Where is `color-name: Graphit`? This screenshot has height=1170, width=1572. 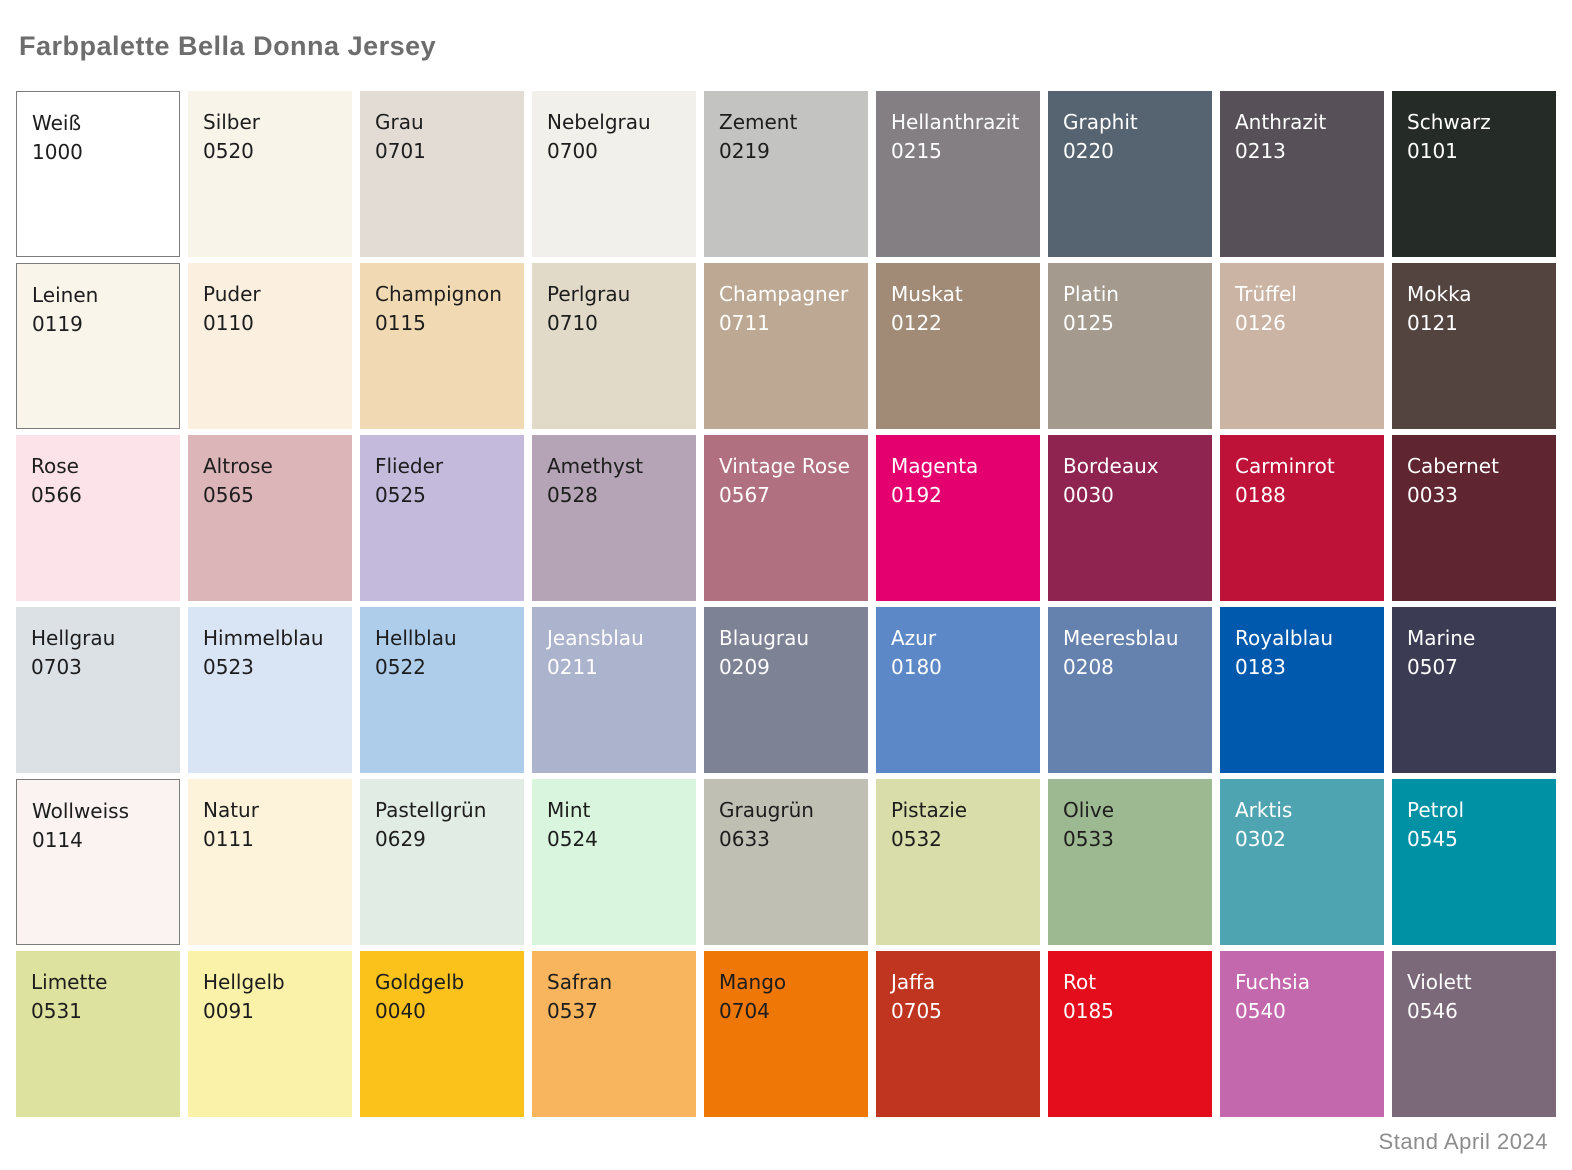
color-name: Graphit is located at coordinates (1100, 122).